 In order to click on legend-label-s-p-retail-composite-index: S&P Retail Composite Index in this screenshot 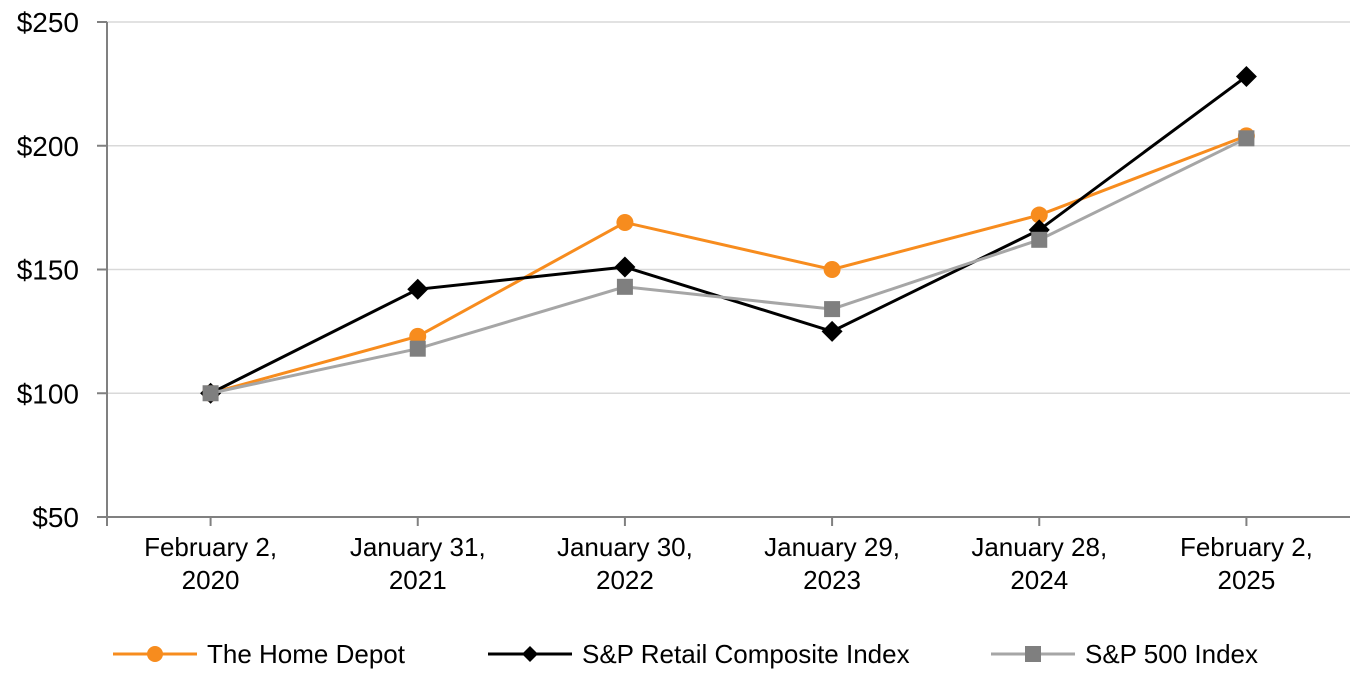, I will do `click(746, 654)`.